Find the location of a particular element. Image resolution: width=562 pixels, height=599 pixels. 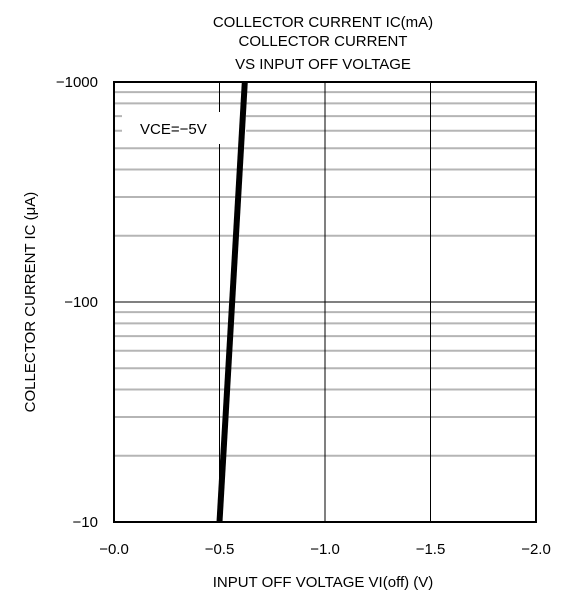

y-tick-label: −100 is located at coordinates (81, 302).